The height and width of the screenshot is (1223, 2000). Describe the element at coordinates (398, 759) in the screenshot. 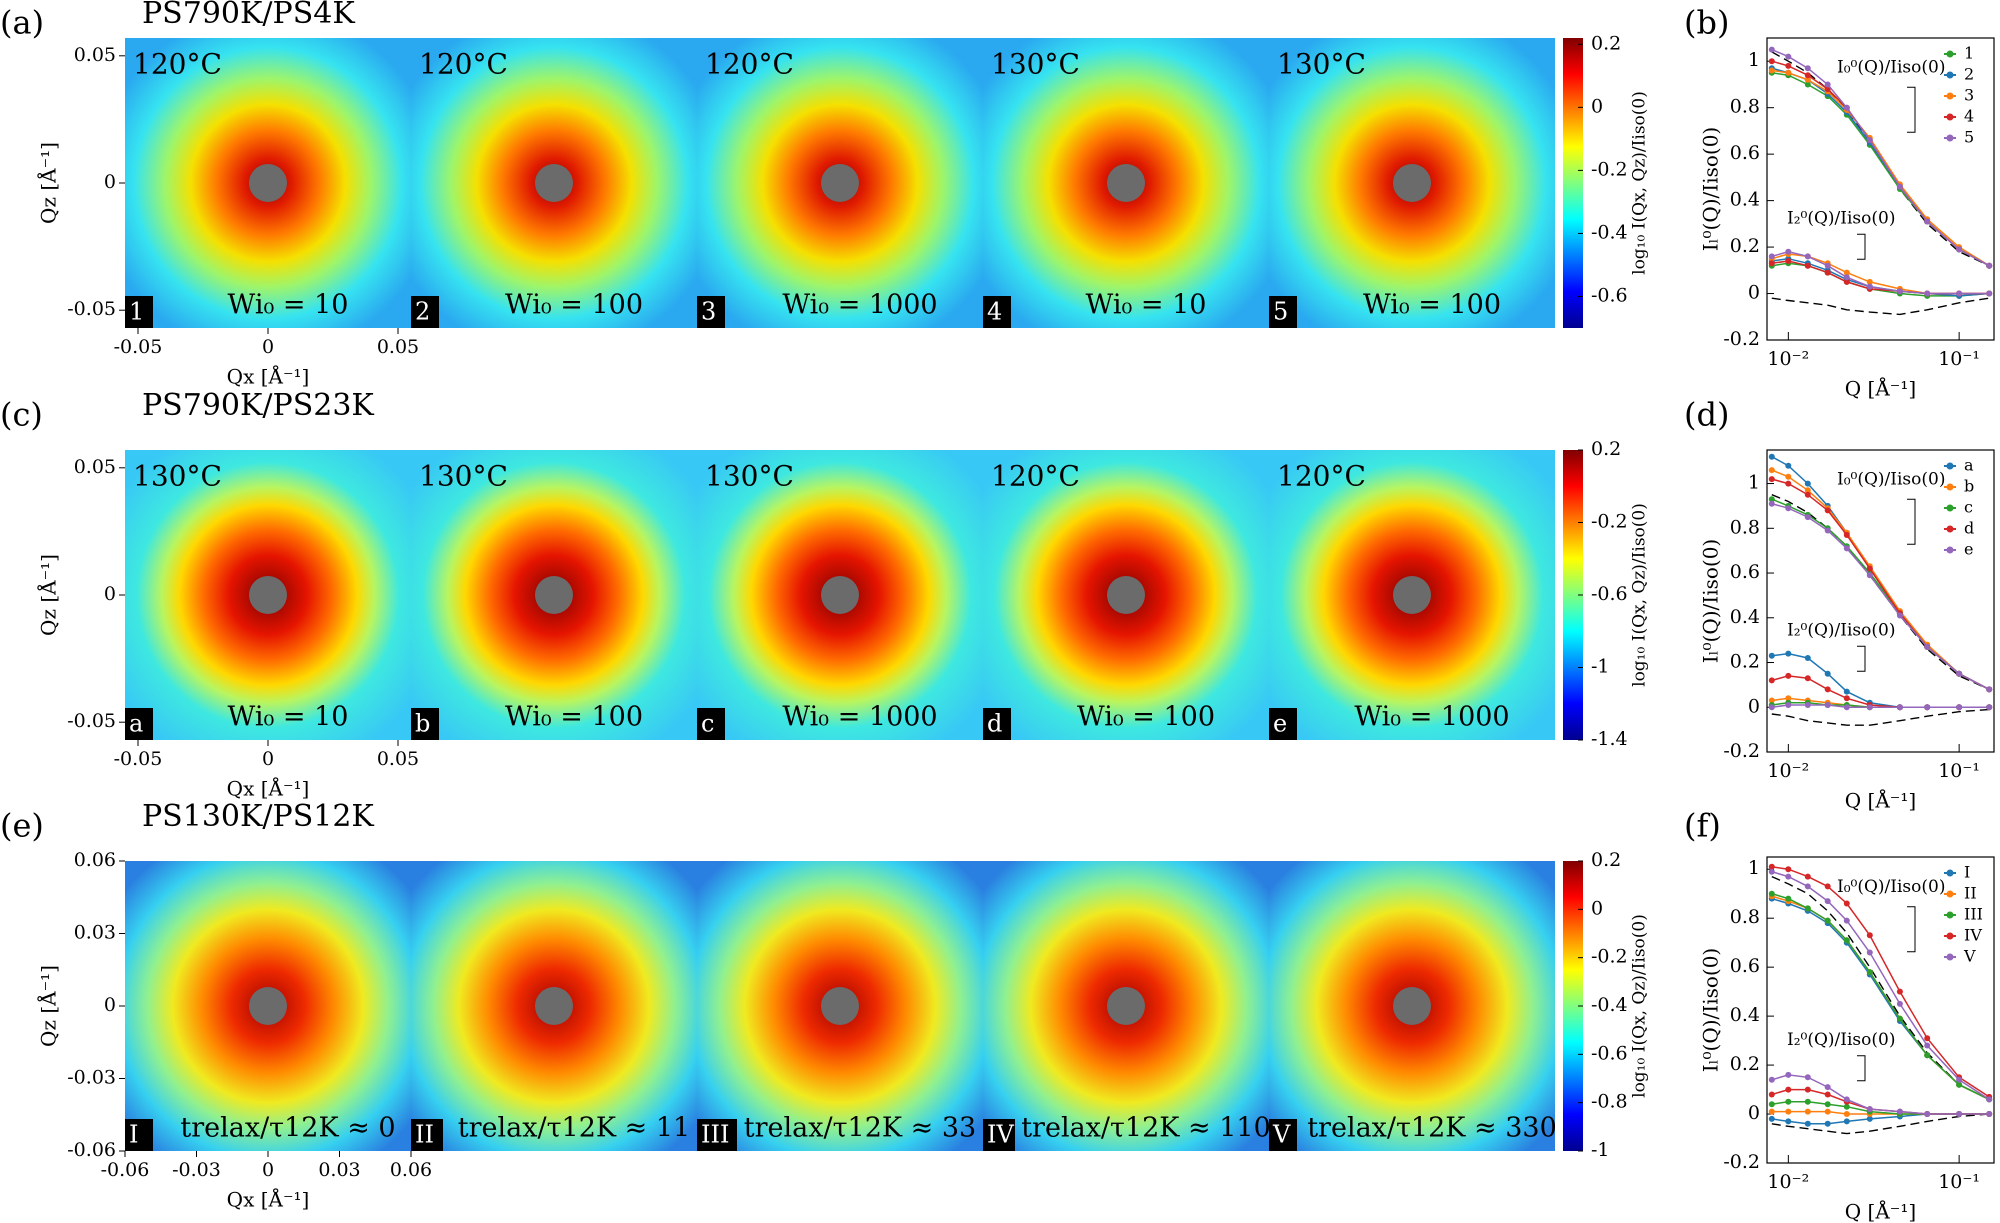

I see `x-tick-label: 0.05` at that location.